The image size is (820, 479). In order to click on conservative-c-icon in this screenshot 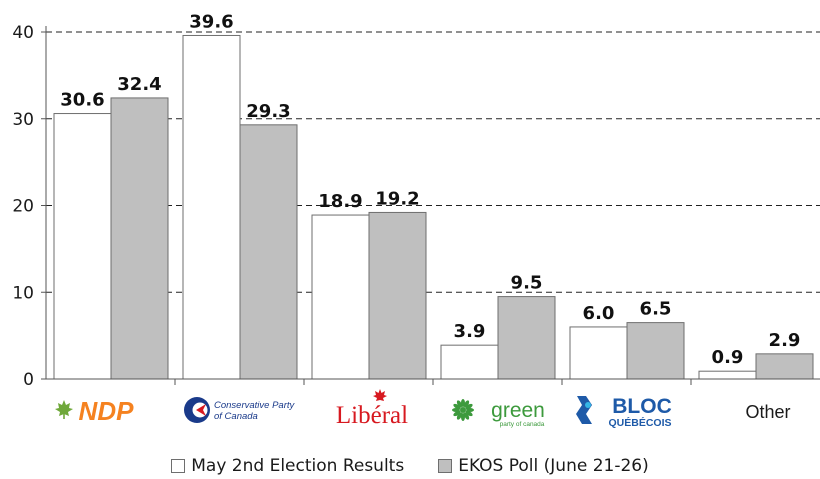, I will do `click(197, 410)`.